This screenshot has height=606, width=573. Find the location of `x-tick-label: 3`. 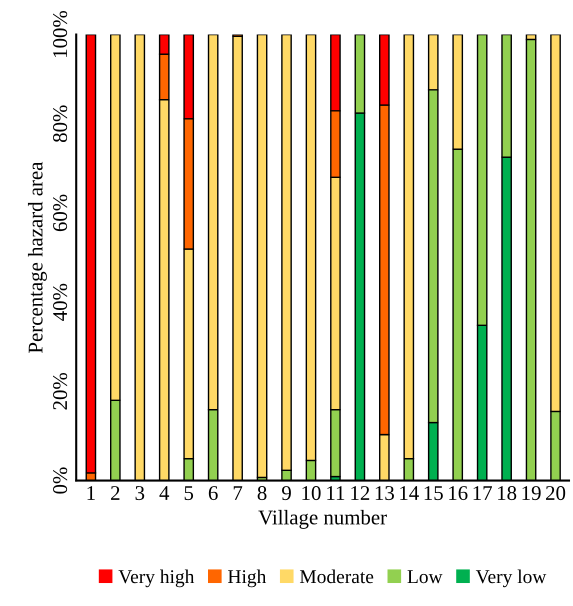

x-tick-label: 3 is located at coordinates (140, 493).